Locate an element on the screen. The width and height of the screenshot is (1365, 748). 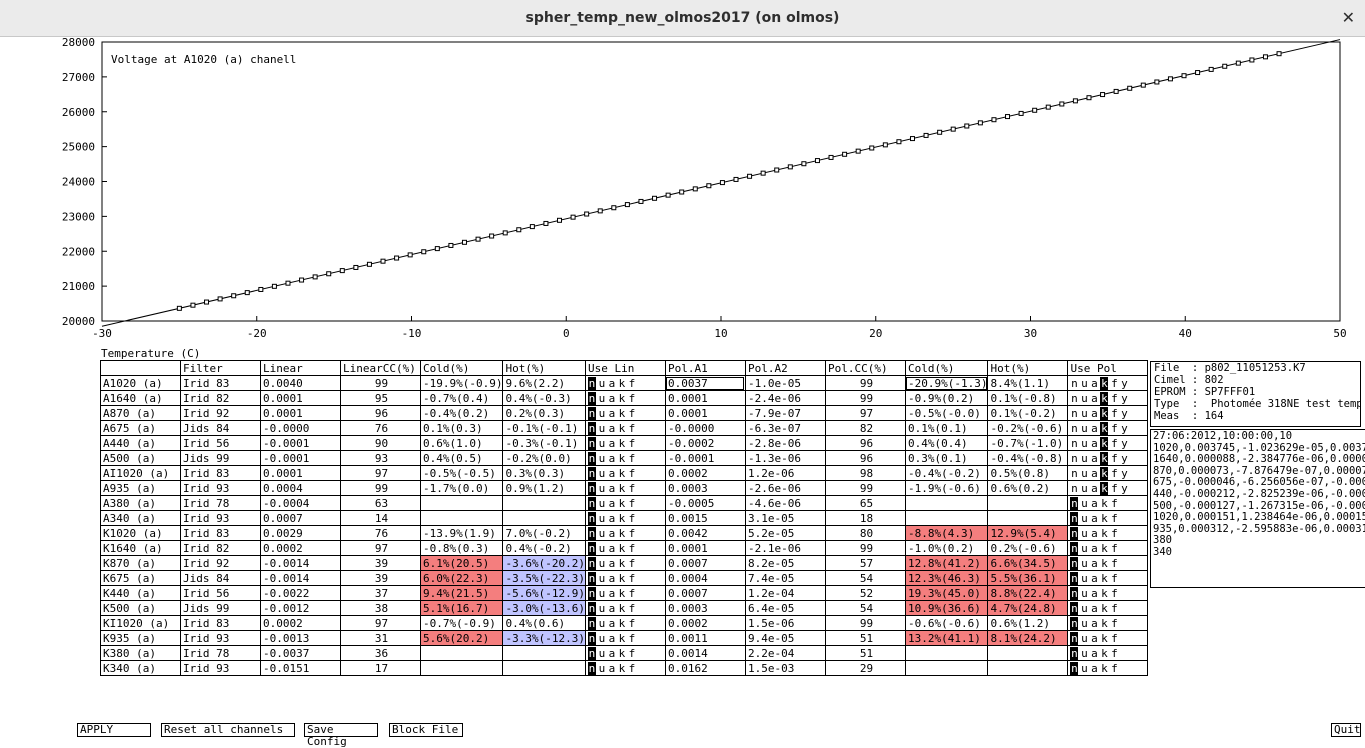
block-file-button: Block File is located at coordinates (426, 730).